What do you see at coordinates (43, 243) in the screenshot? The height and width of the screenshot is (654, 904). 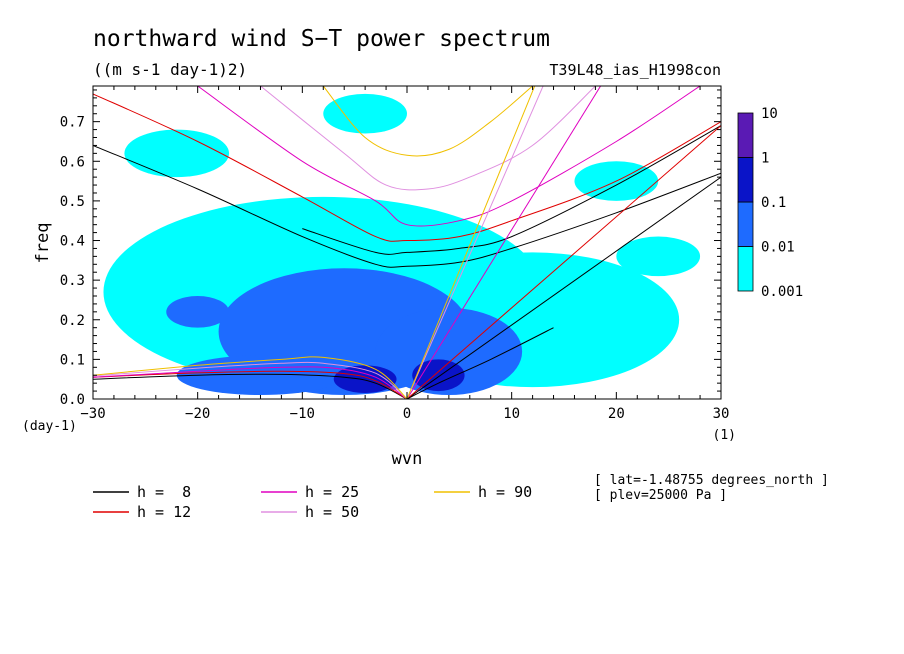 I see `y-axis-label: freq` at bounding box center [43, 243].